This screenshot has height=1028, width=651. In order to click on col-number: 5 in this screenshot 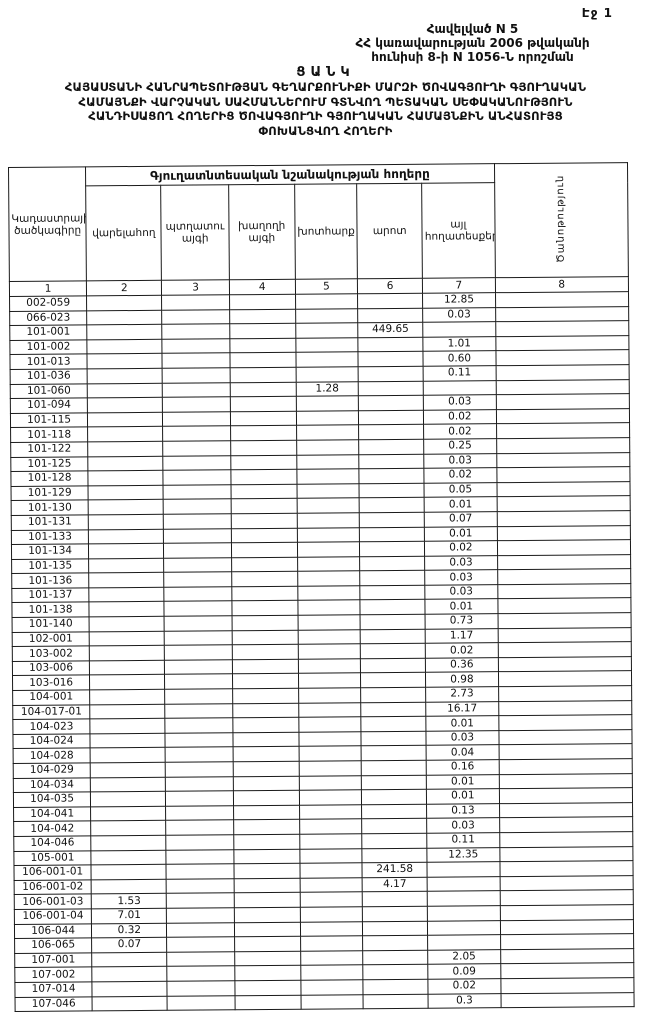, I will do `click(326, 286)`.